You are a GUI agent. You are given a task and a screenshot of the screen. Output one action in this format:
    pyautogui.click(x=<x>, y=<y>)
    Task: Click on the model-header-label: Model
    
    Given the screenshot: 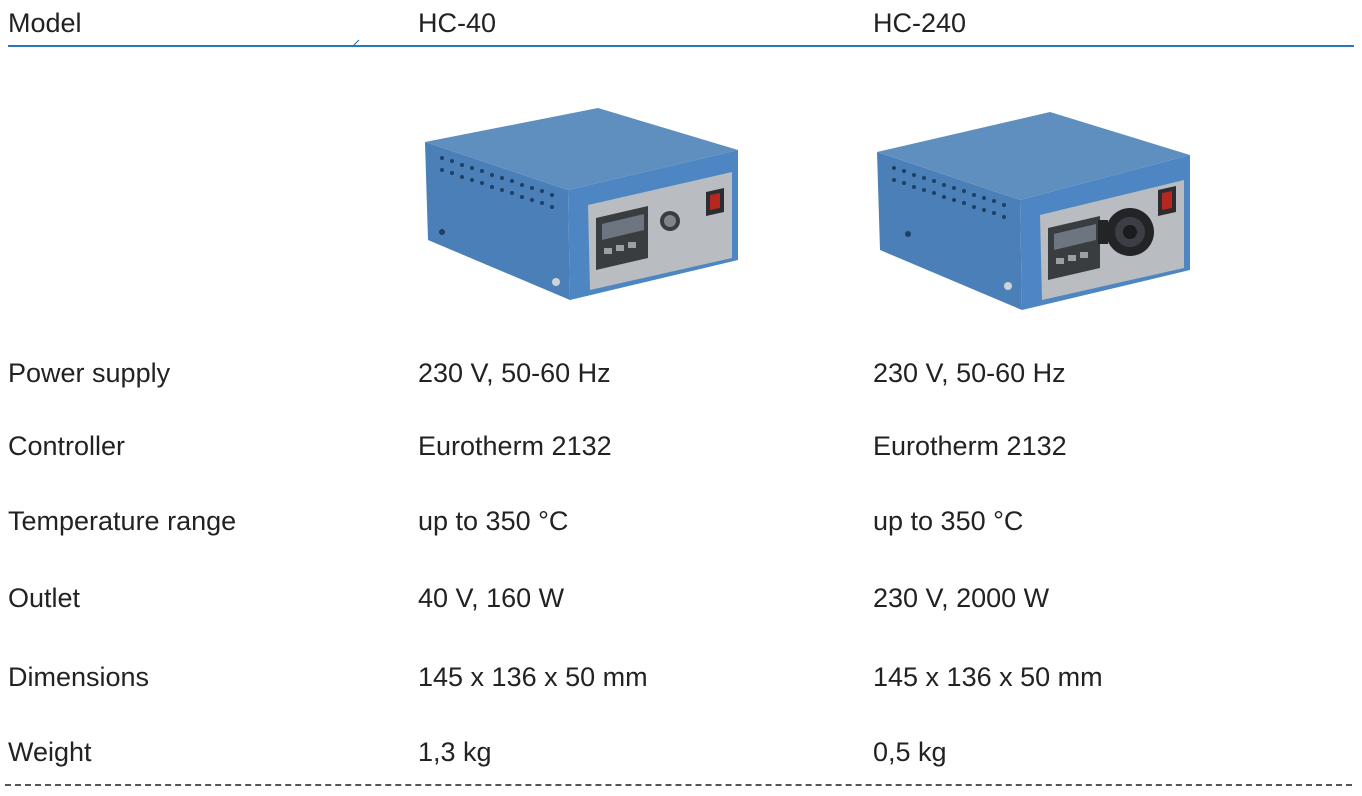 What is the action you would take?
    pyautogui.click(x=45, y=23)
    